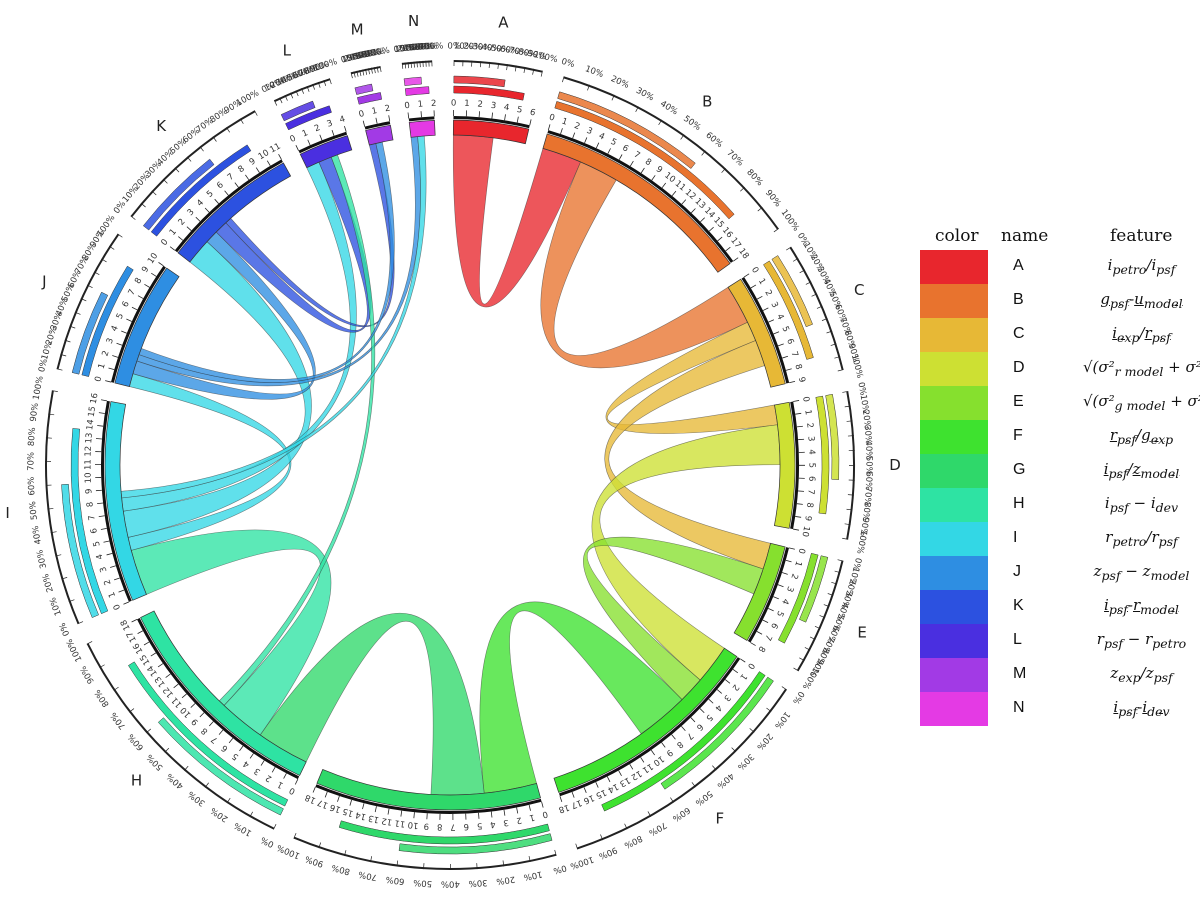 The image size is (1200, 898). I want to click on chord-link-k-l, so click(293, 244).